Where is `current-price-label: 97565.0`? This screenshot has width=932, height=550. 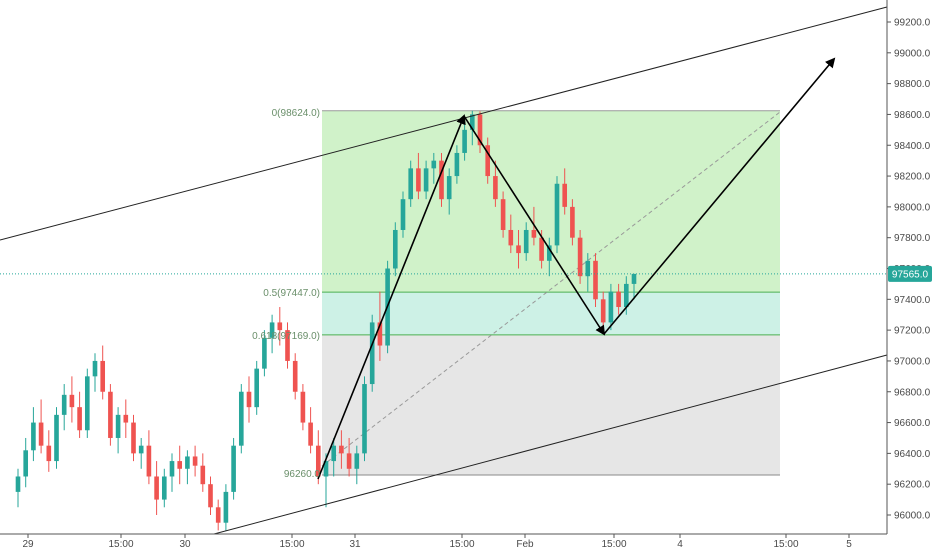 current-price-label: 97565.0 is located at coordinates (910, 274).